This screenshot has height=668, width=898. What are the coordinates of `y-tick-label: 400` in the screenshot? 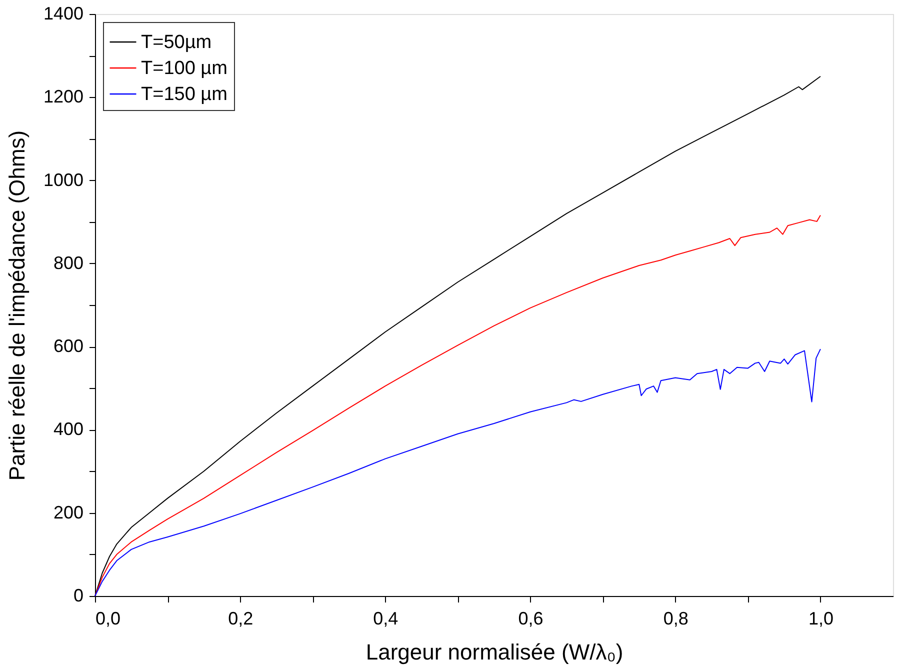 It's located at (68, 429).